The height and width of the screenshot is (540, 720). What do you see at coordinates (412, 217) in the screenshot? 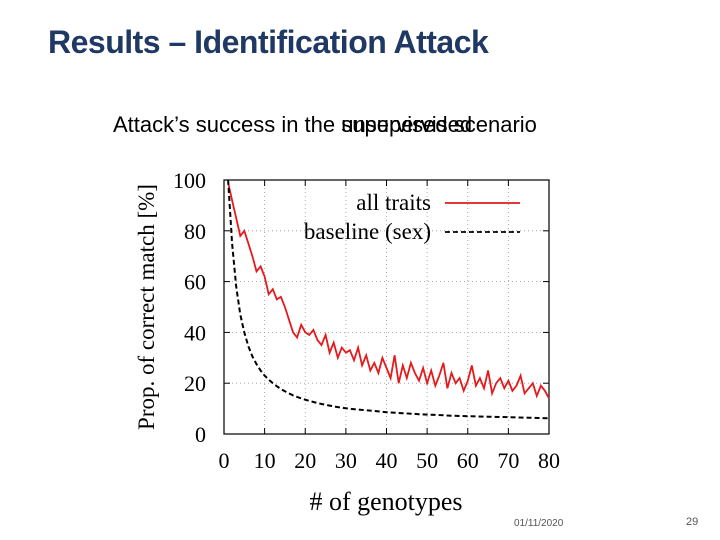
I see `legend: all traits baseline (sex)` at bounding box center [412, 217].